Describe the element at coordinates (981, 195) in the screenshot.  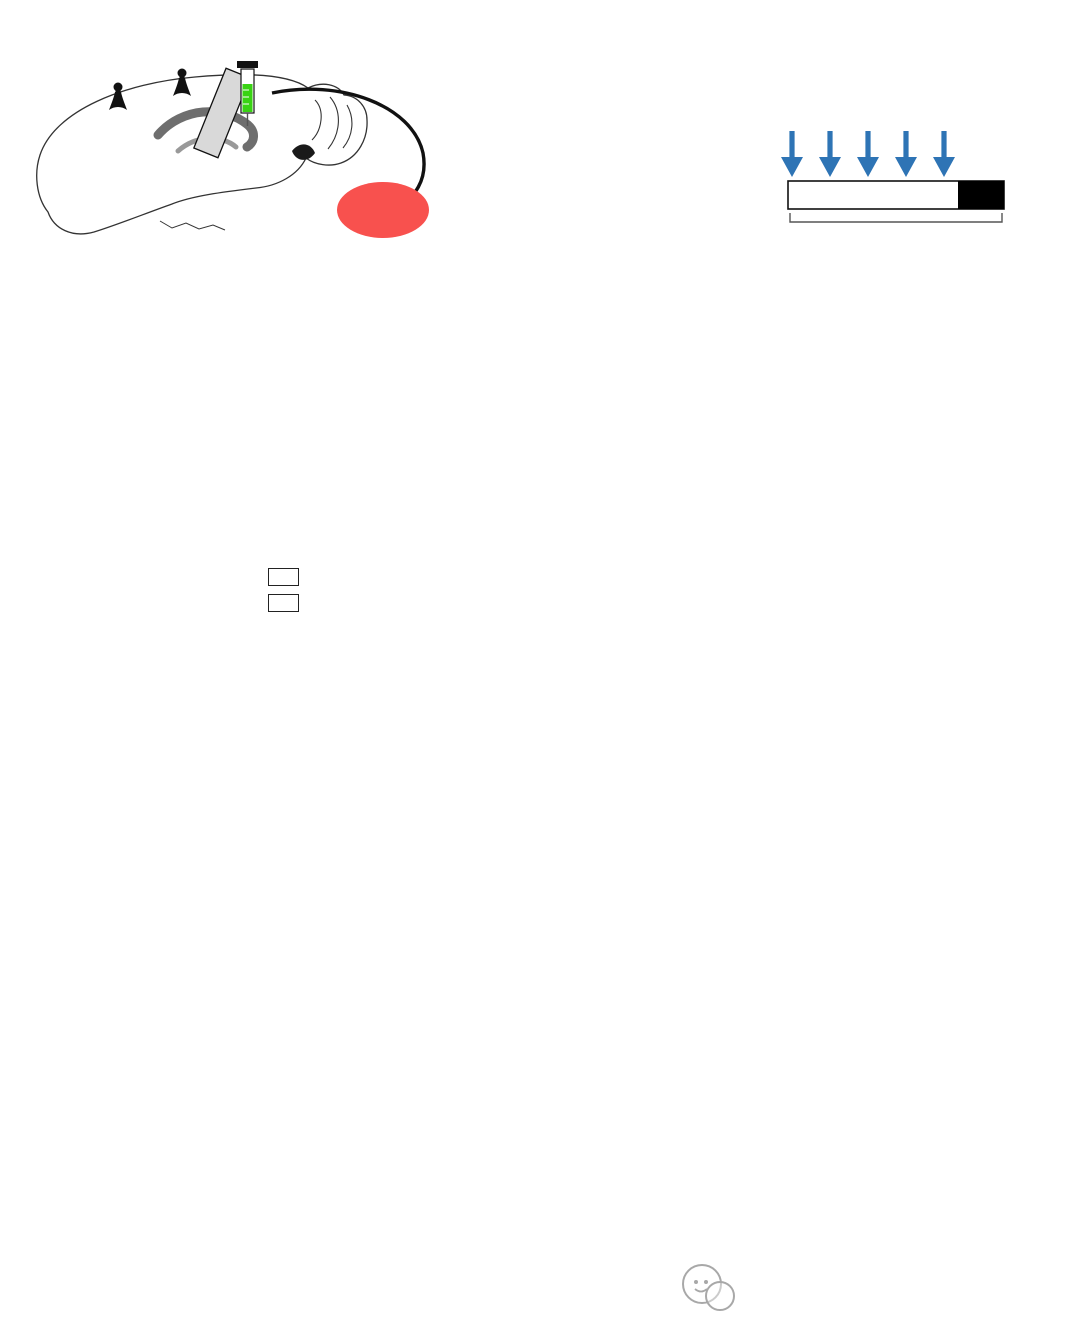
I see `dark-bar` at that location.